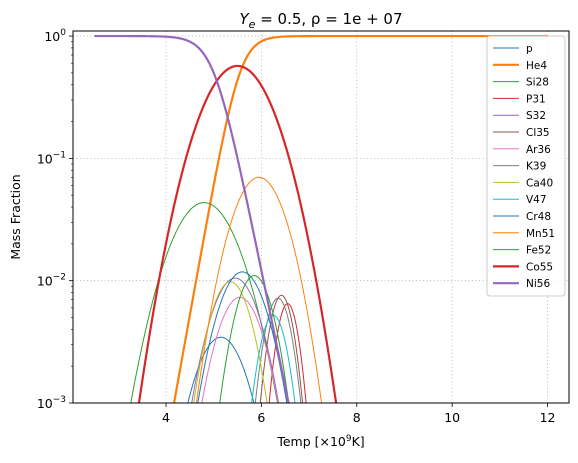 Image resolution: width=578 pixels, height=463 pixels. What do you see at coordinates (548, 417) in the screenshot?
I see `x-tick-label: 12` at bounding box center [548, 417].